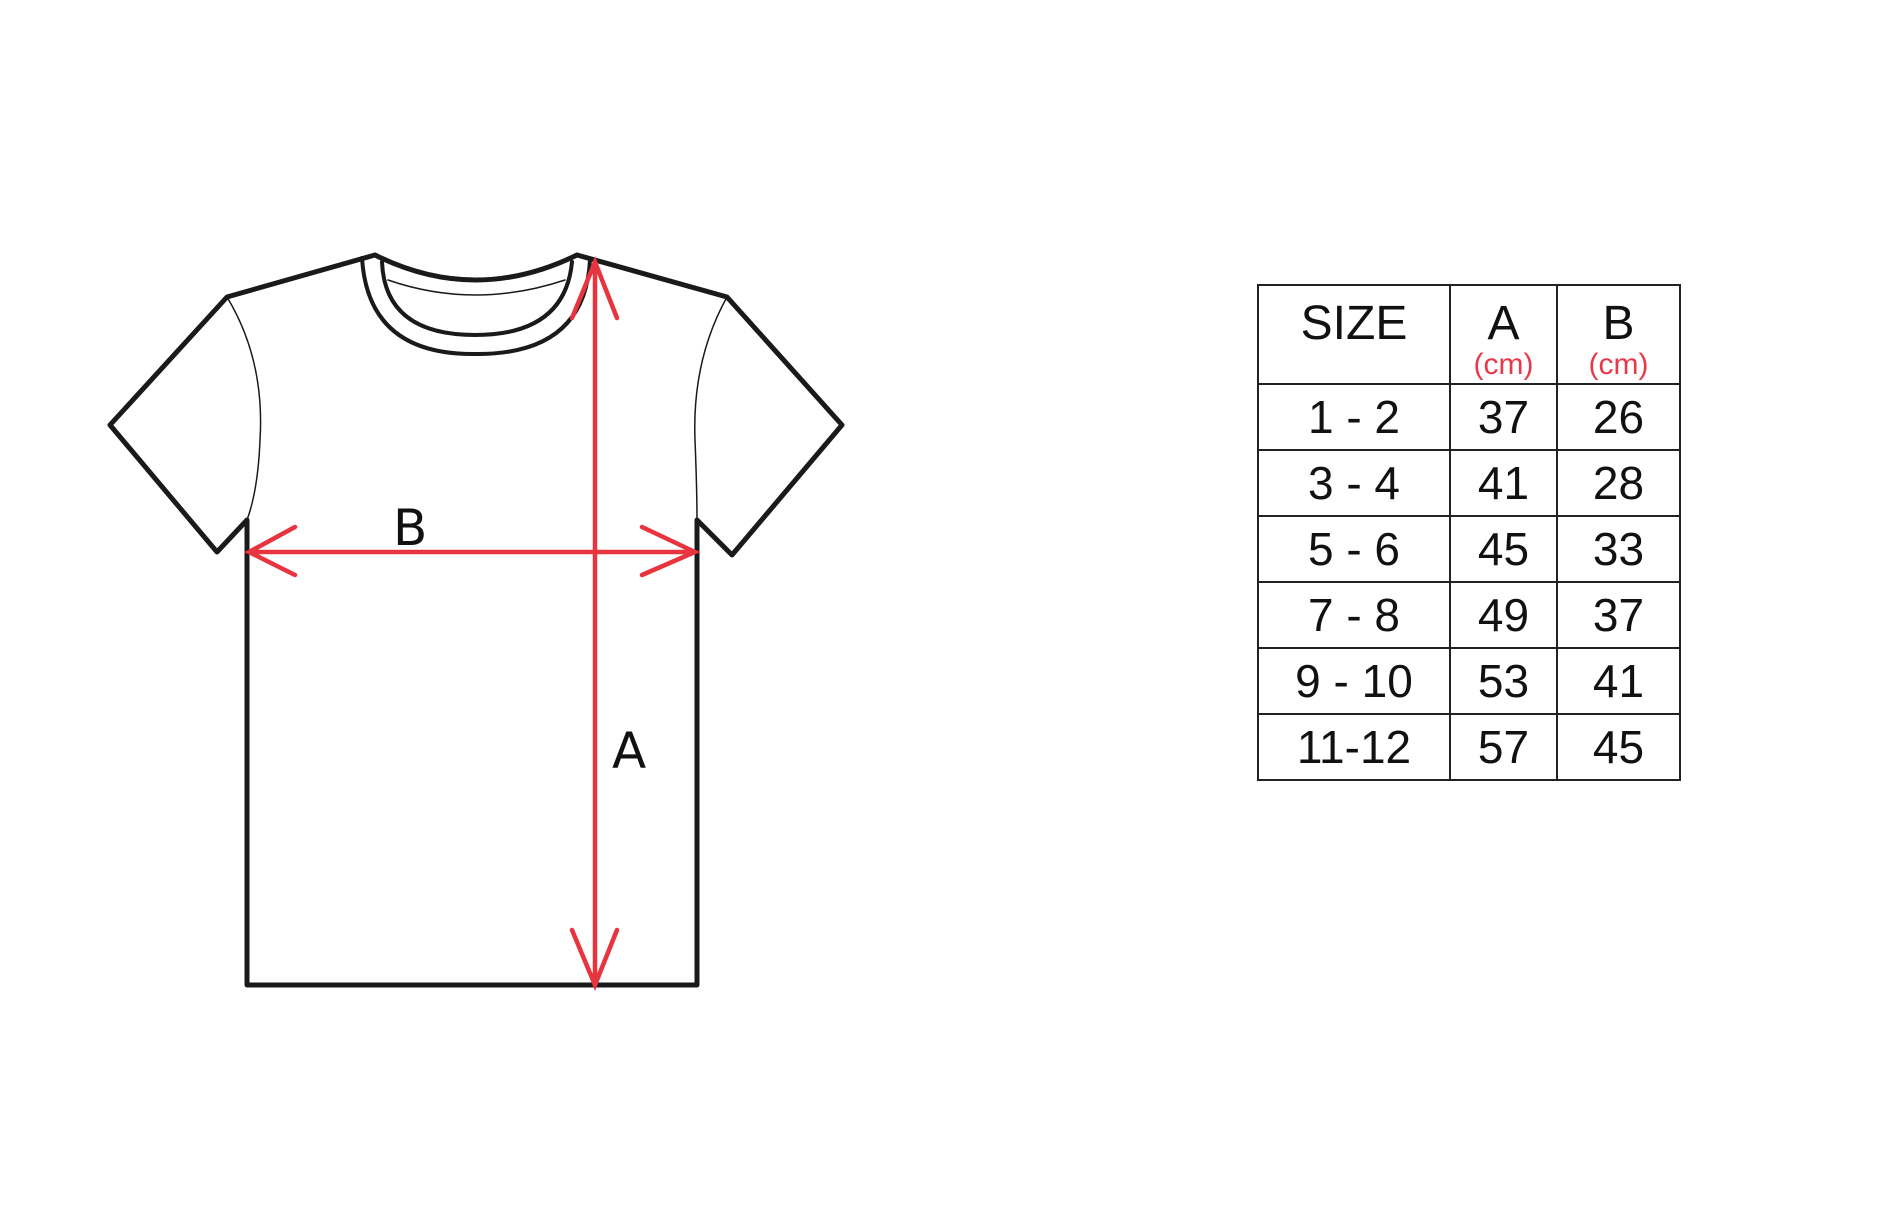 This screenshot has height=1230, width=1888. Describe the element at coordinates (1618, 549) in the screenshot. I see `cell-b: 33` at that location.